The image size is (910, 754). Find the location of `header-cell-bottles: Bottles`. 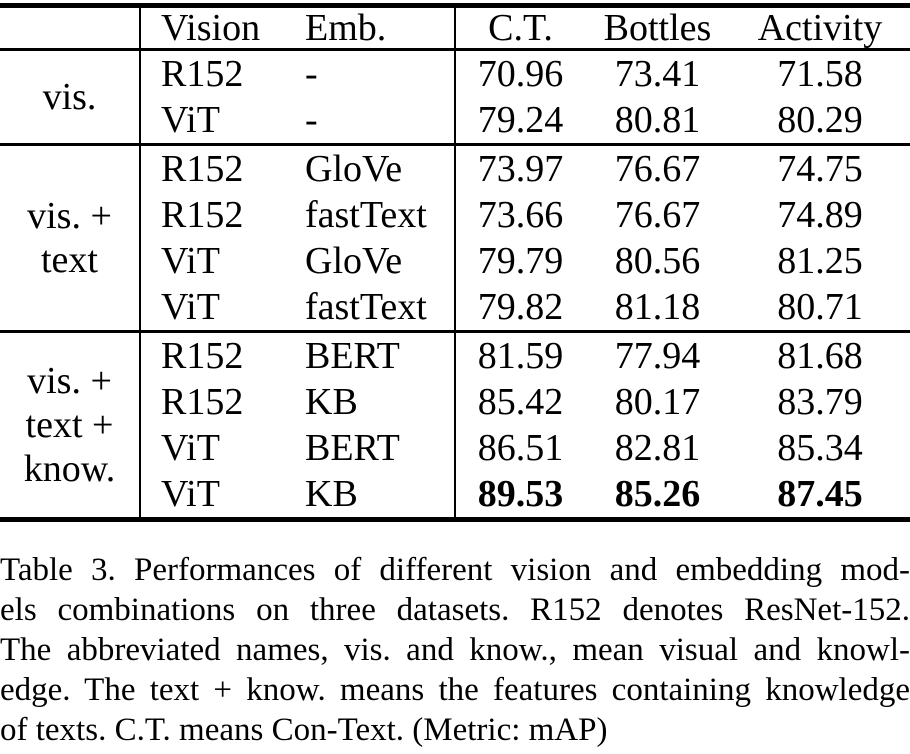

header-cell-bottles: Bottles is located at coordinates (657, 28).